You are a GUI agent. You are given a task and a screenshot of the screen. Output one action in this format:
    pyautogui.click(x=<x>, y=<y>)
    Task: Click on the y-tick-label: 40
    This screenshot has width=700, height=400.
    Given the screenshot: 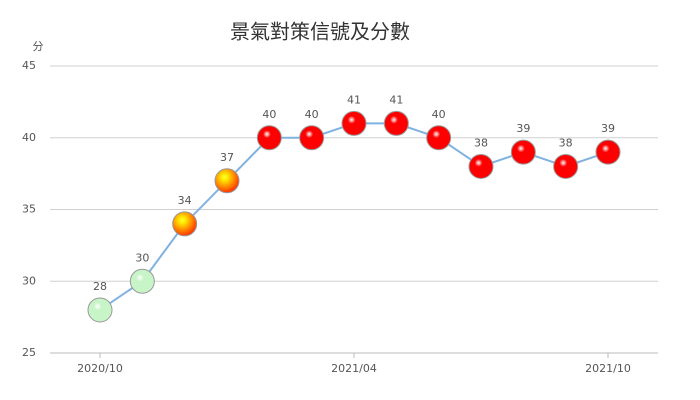 What is the action you would take?
    pyautogui.click(x=29, y=137)
    